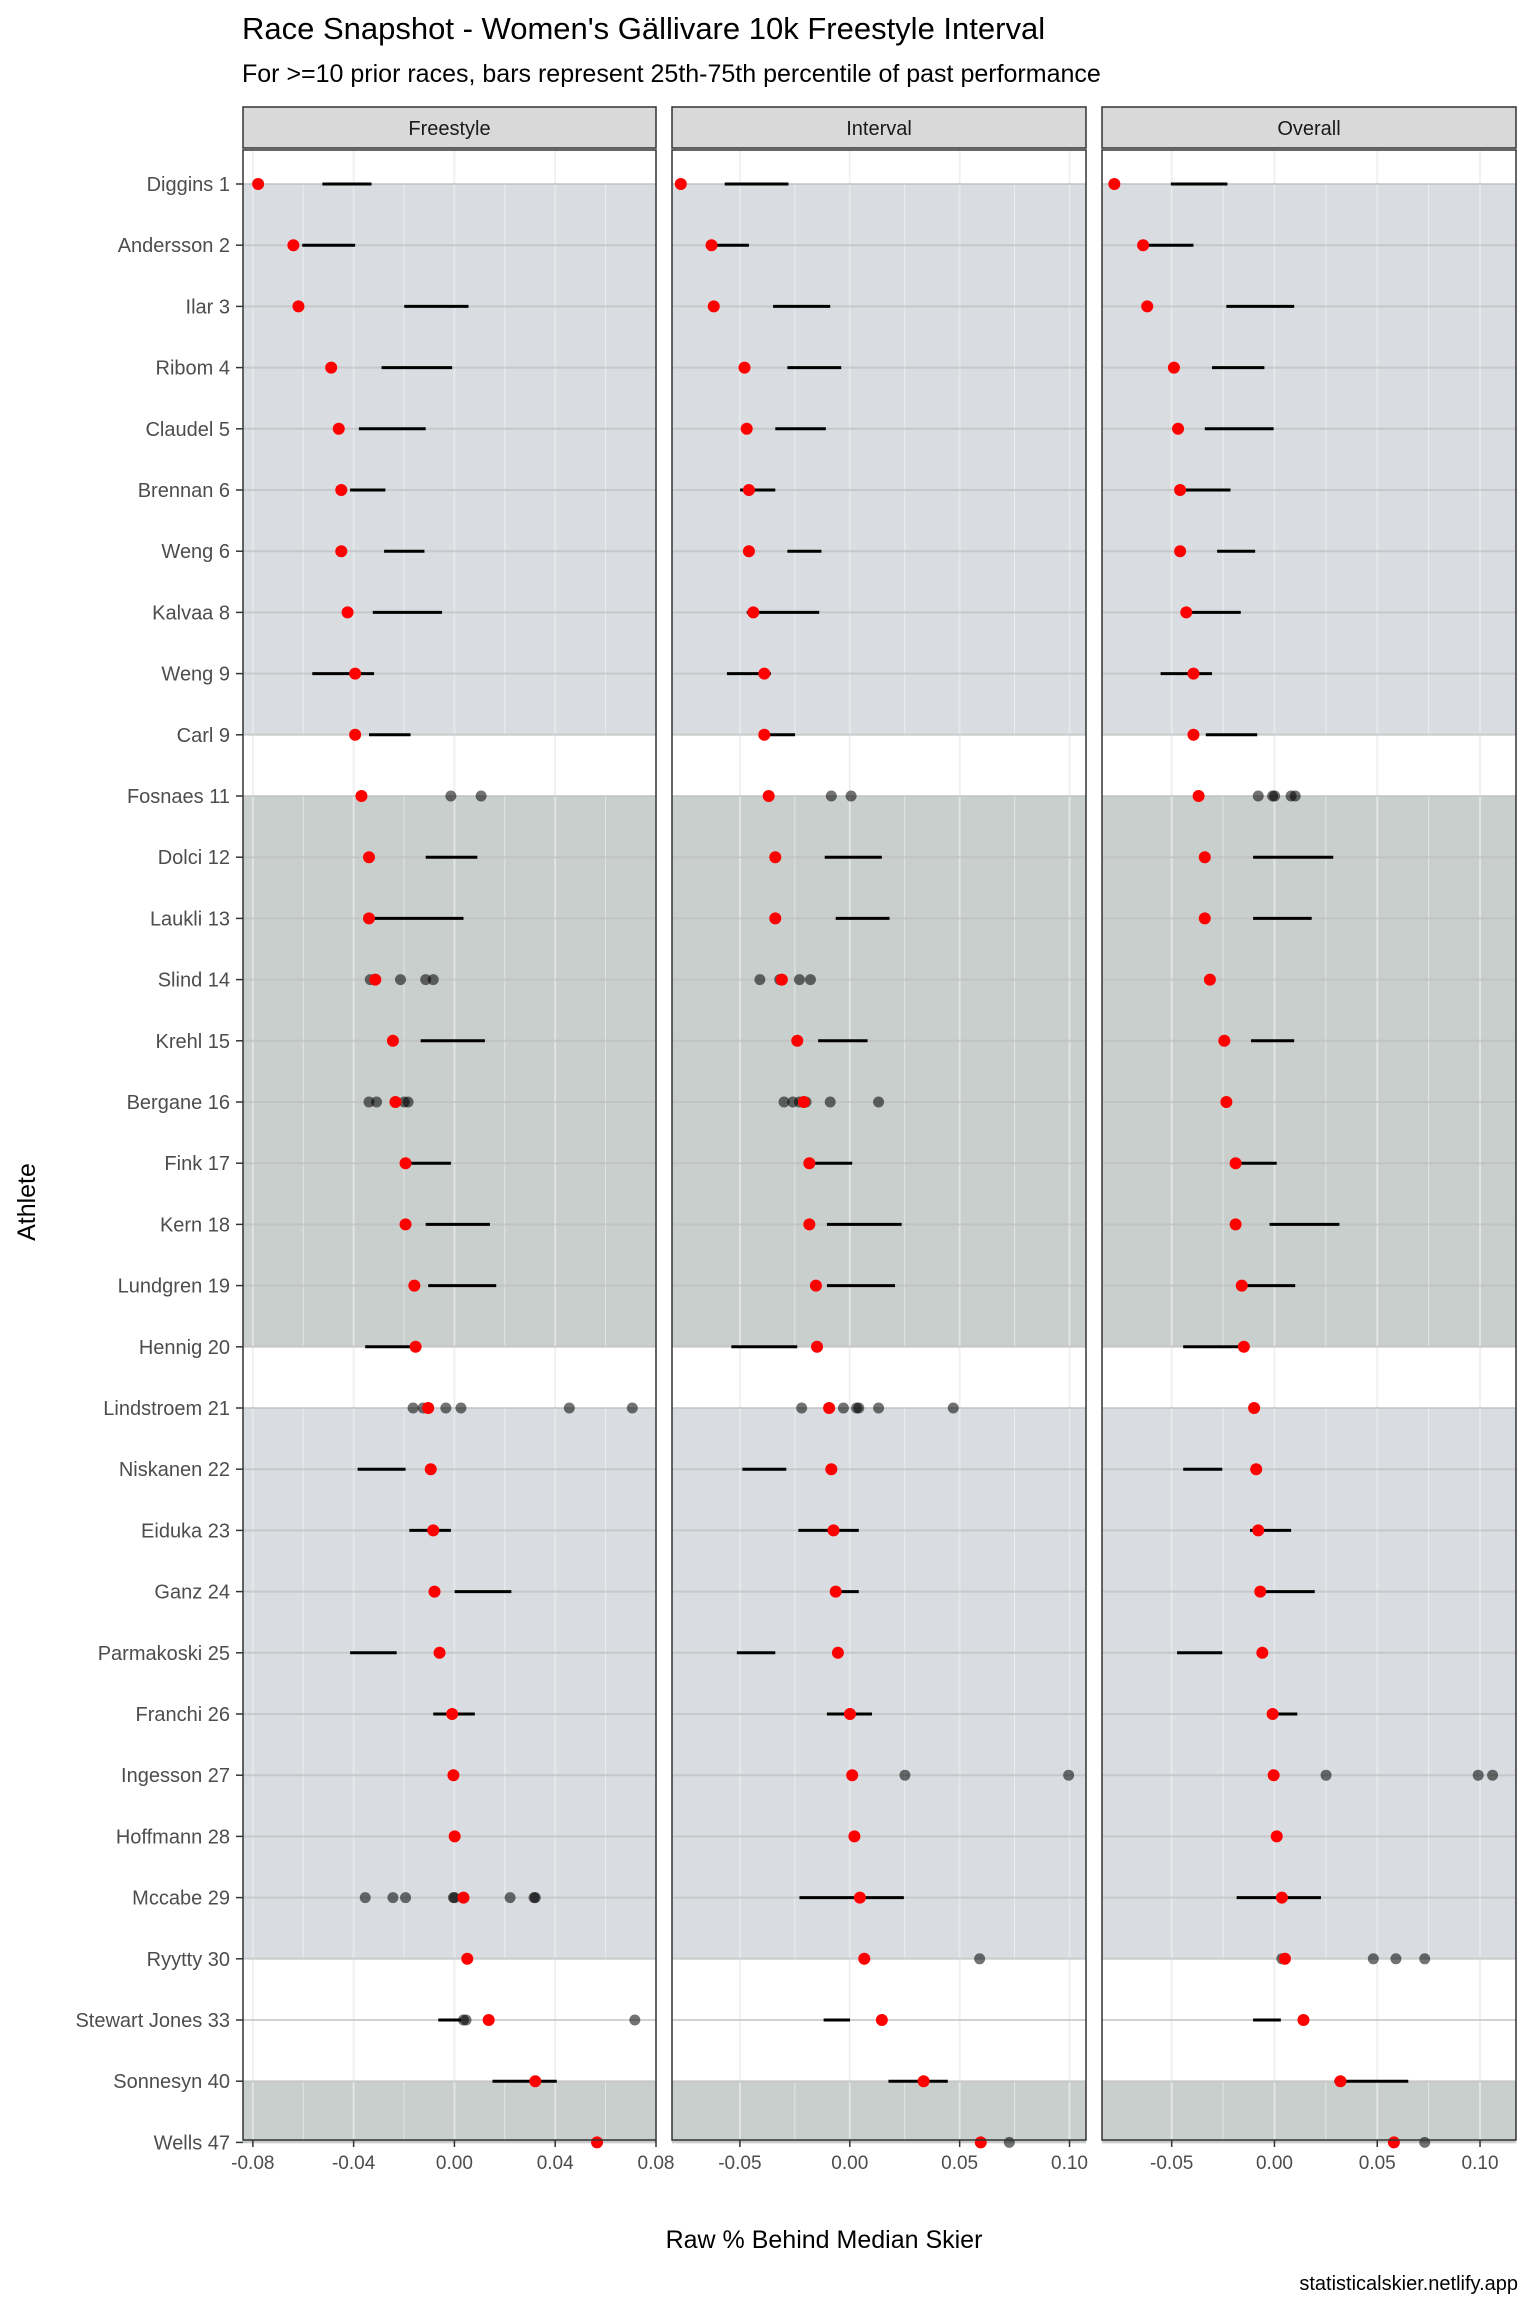  What do you see at coordinates (208, 307) in the screenshot?
I see `athlete-label: Ilar 3` at bounding box center [208, 307].